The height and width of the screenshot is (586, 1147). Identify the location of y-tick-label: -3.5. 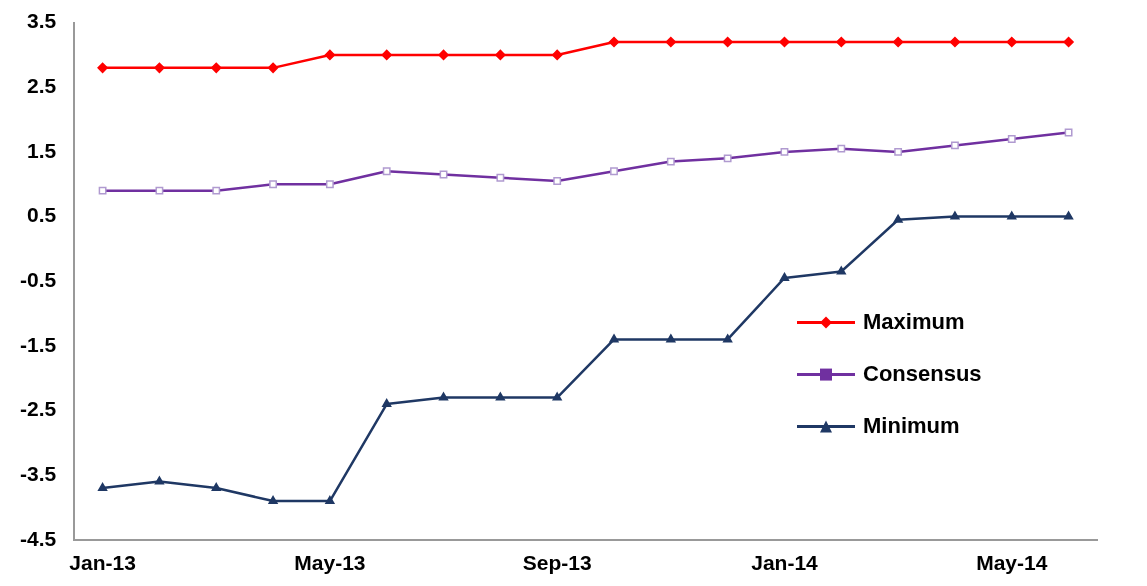
(38, 473).